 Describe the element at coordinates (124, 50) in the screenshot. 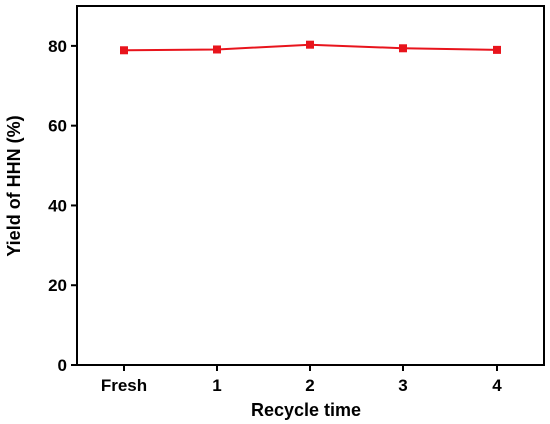

I see `data-point-fresh` at that location.